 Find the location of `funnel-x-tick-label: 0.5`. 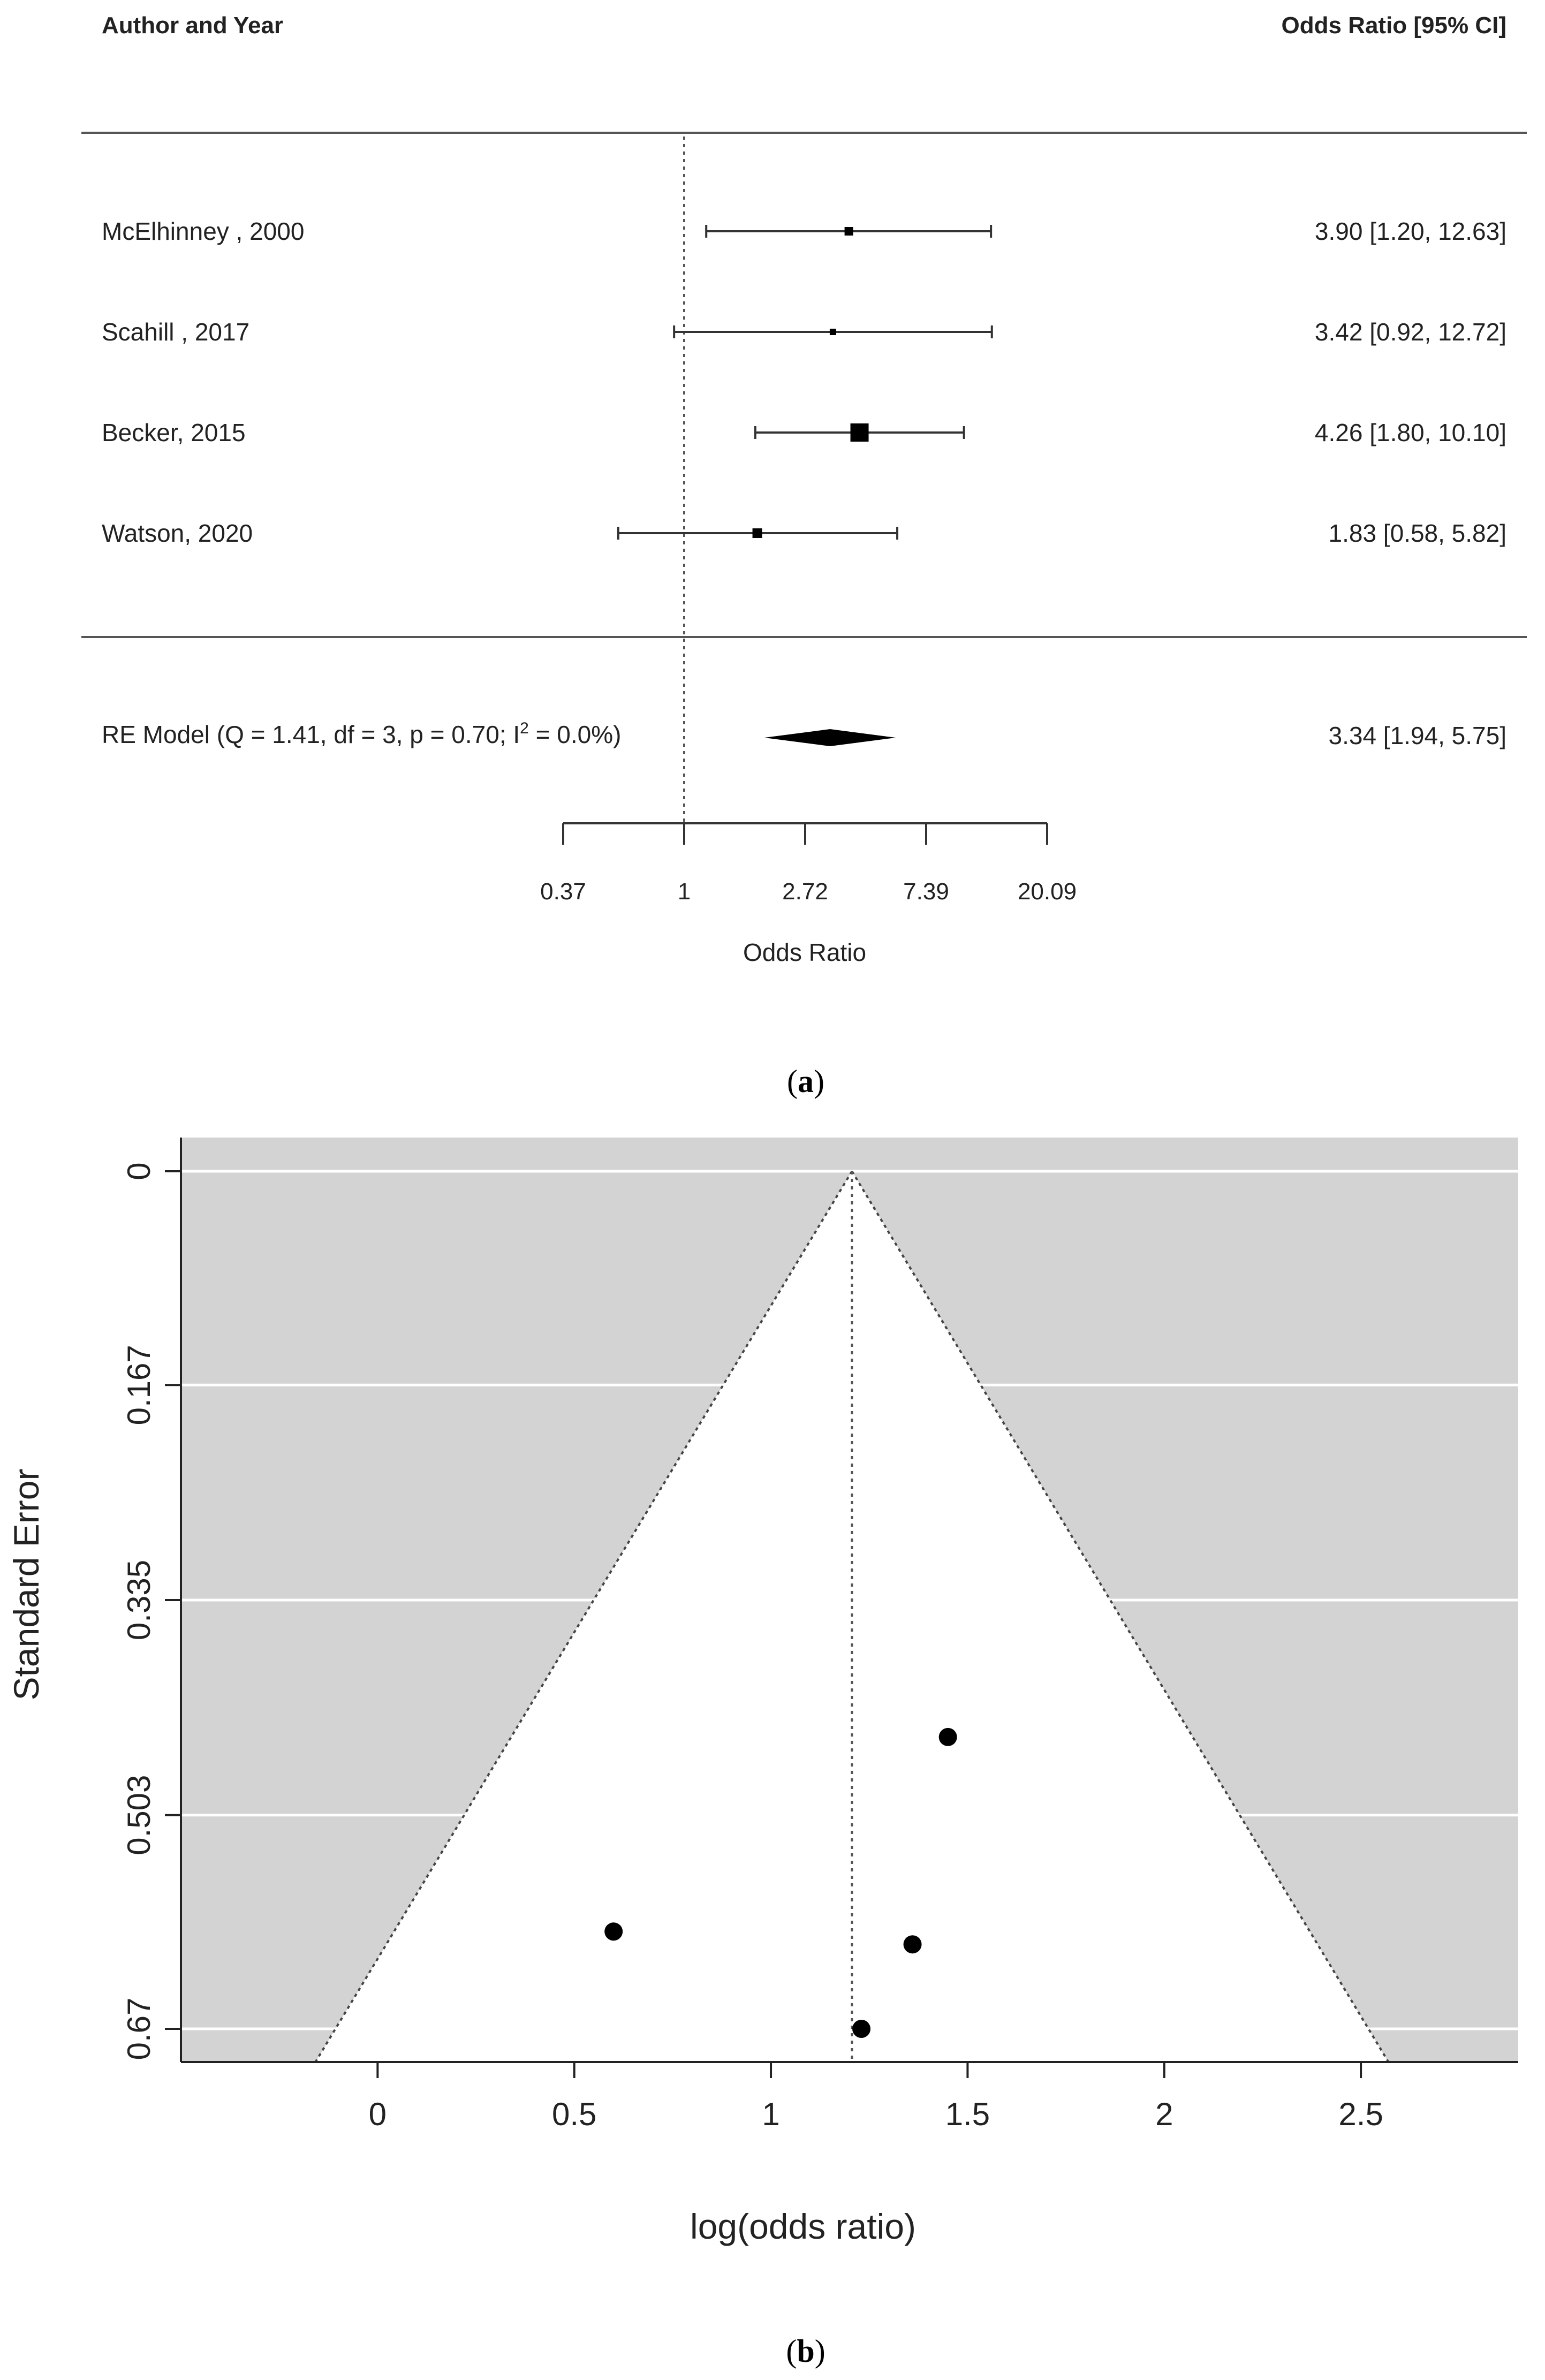

funnel-x-tick-label: 0.5 is located at coordinates (574, 2114).